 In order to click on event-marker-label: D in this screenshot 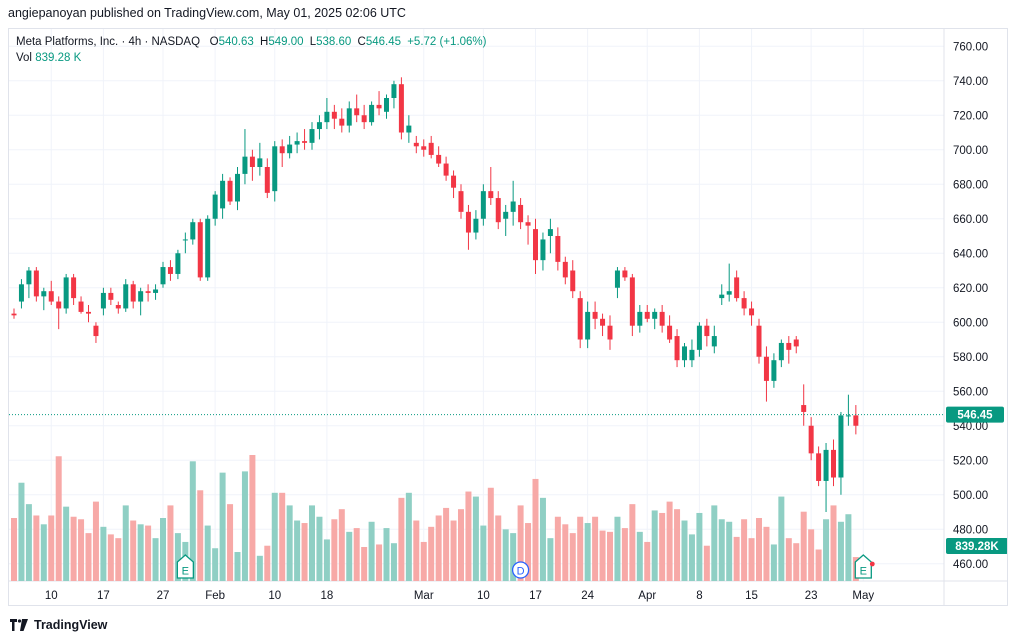, I will do `click(521, 572)`.